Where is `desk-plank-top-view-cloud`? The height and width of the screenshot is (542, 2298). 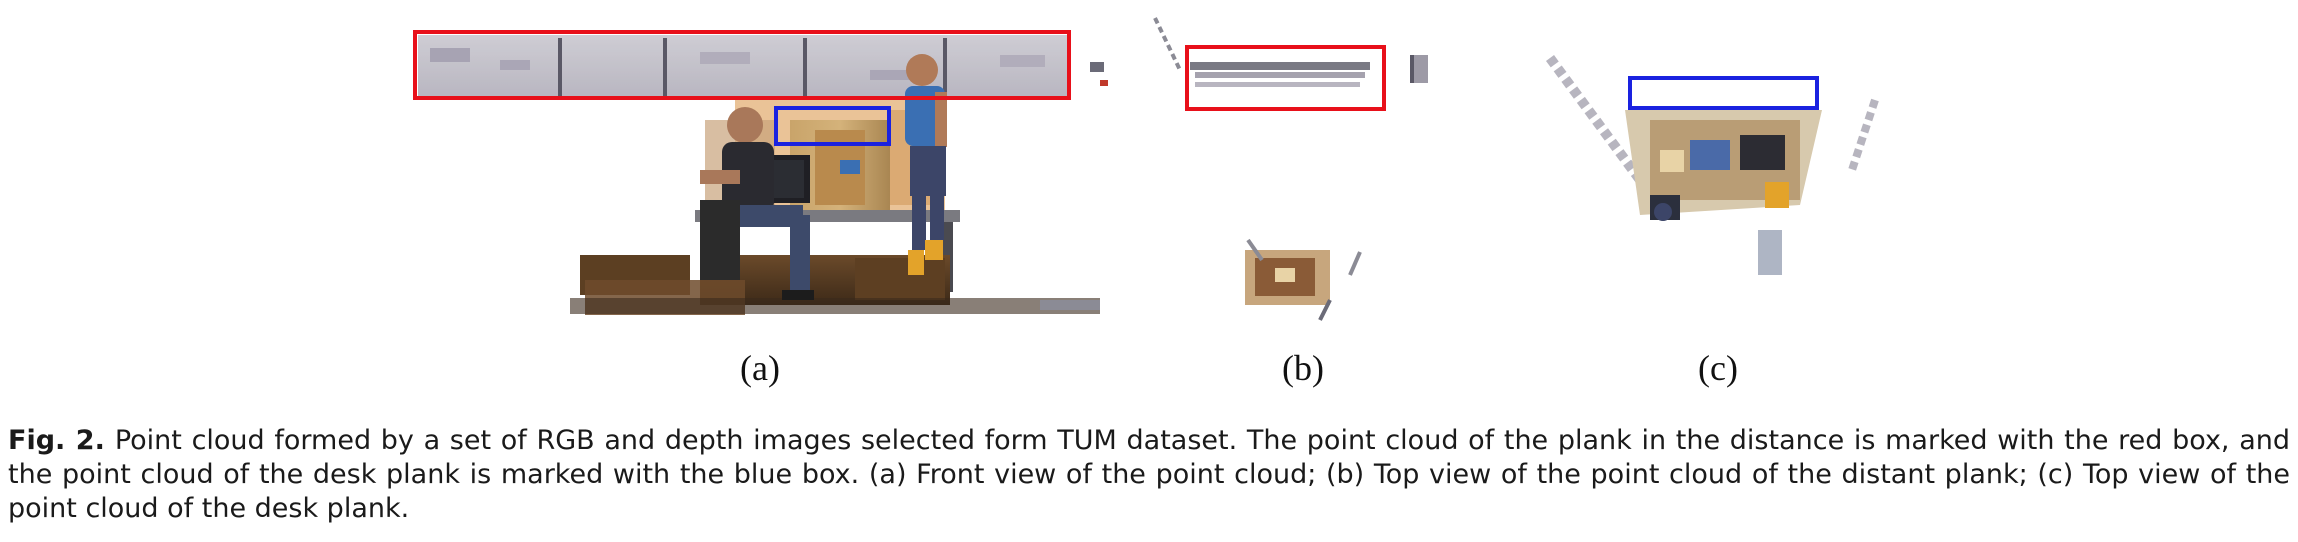 desk-plank-top-view-cloud is located at coordinates (1712, 165).